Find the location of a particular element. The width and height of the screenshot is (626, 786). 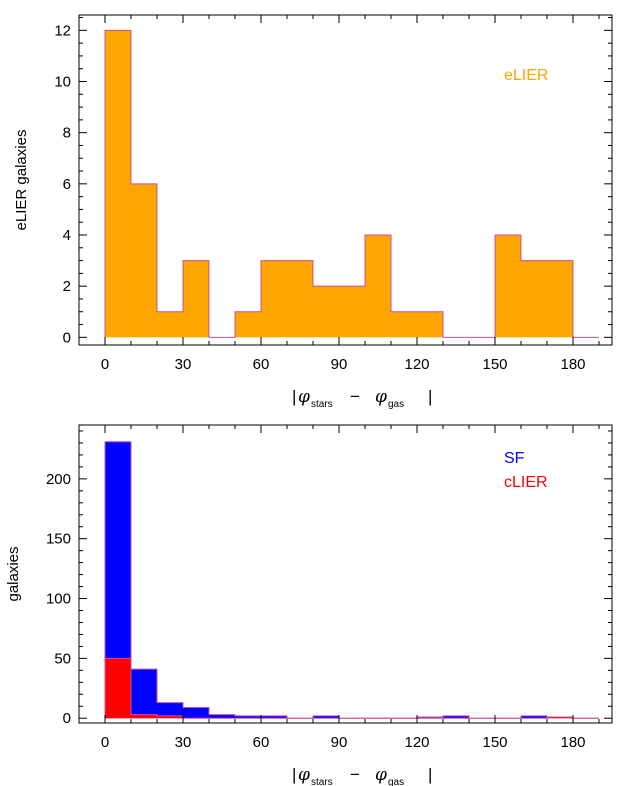

histogram-outline is located at coordinates (351, 688).